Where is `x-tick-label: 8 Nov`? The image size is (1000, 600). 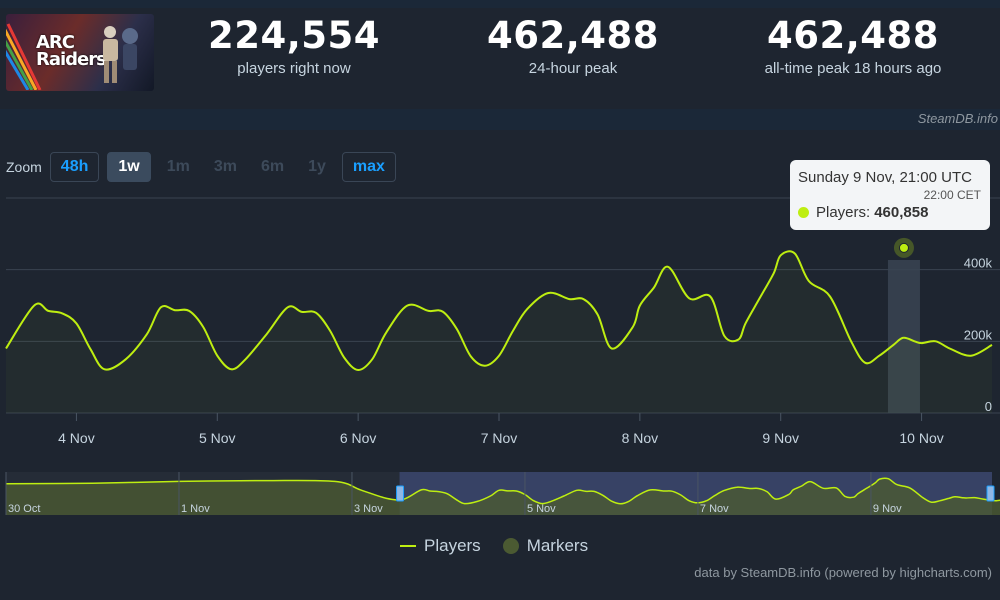
x-tick-label: 8 Nov is located at coordinates (640, 438).